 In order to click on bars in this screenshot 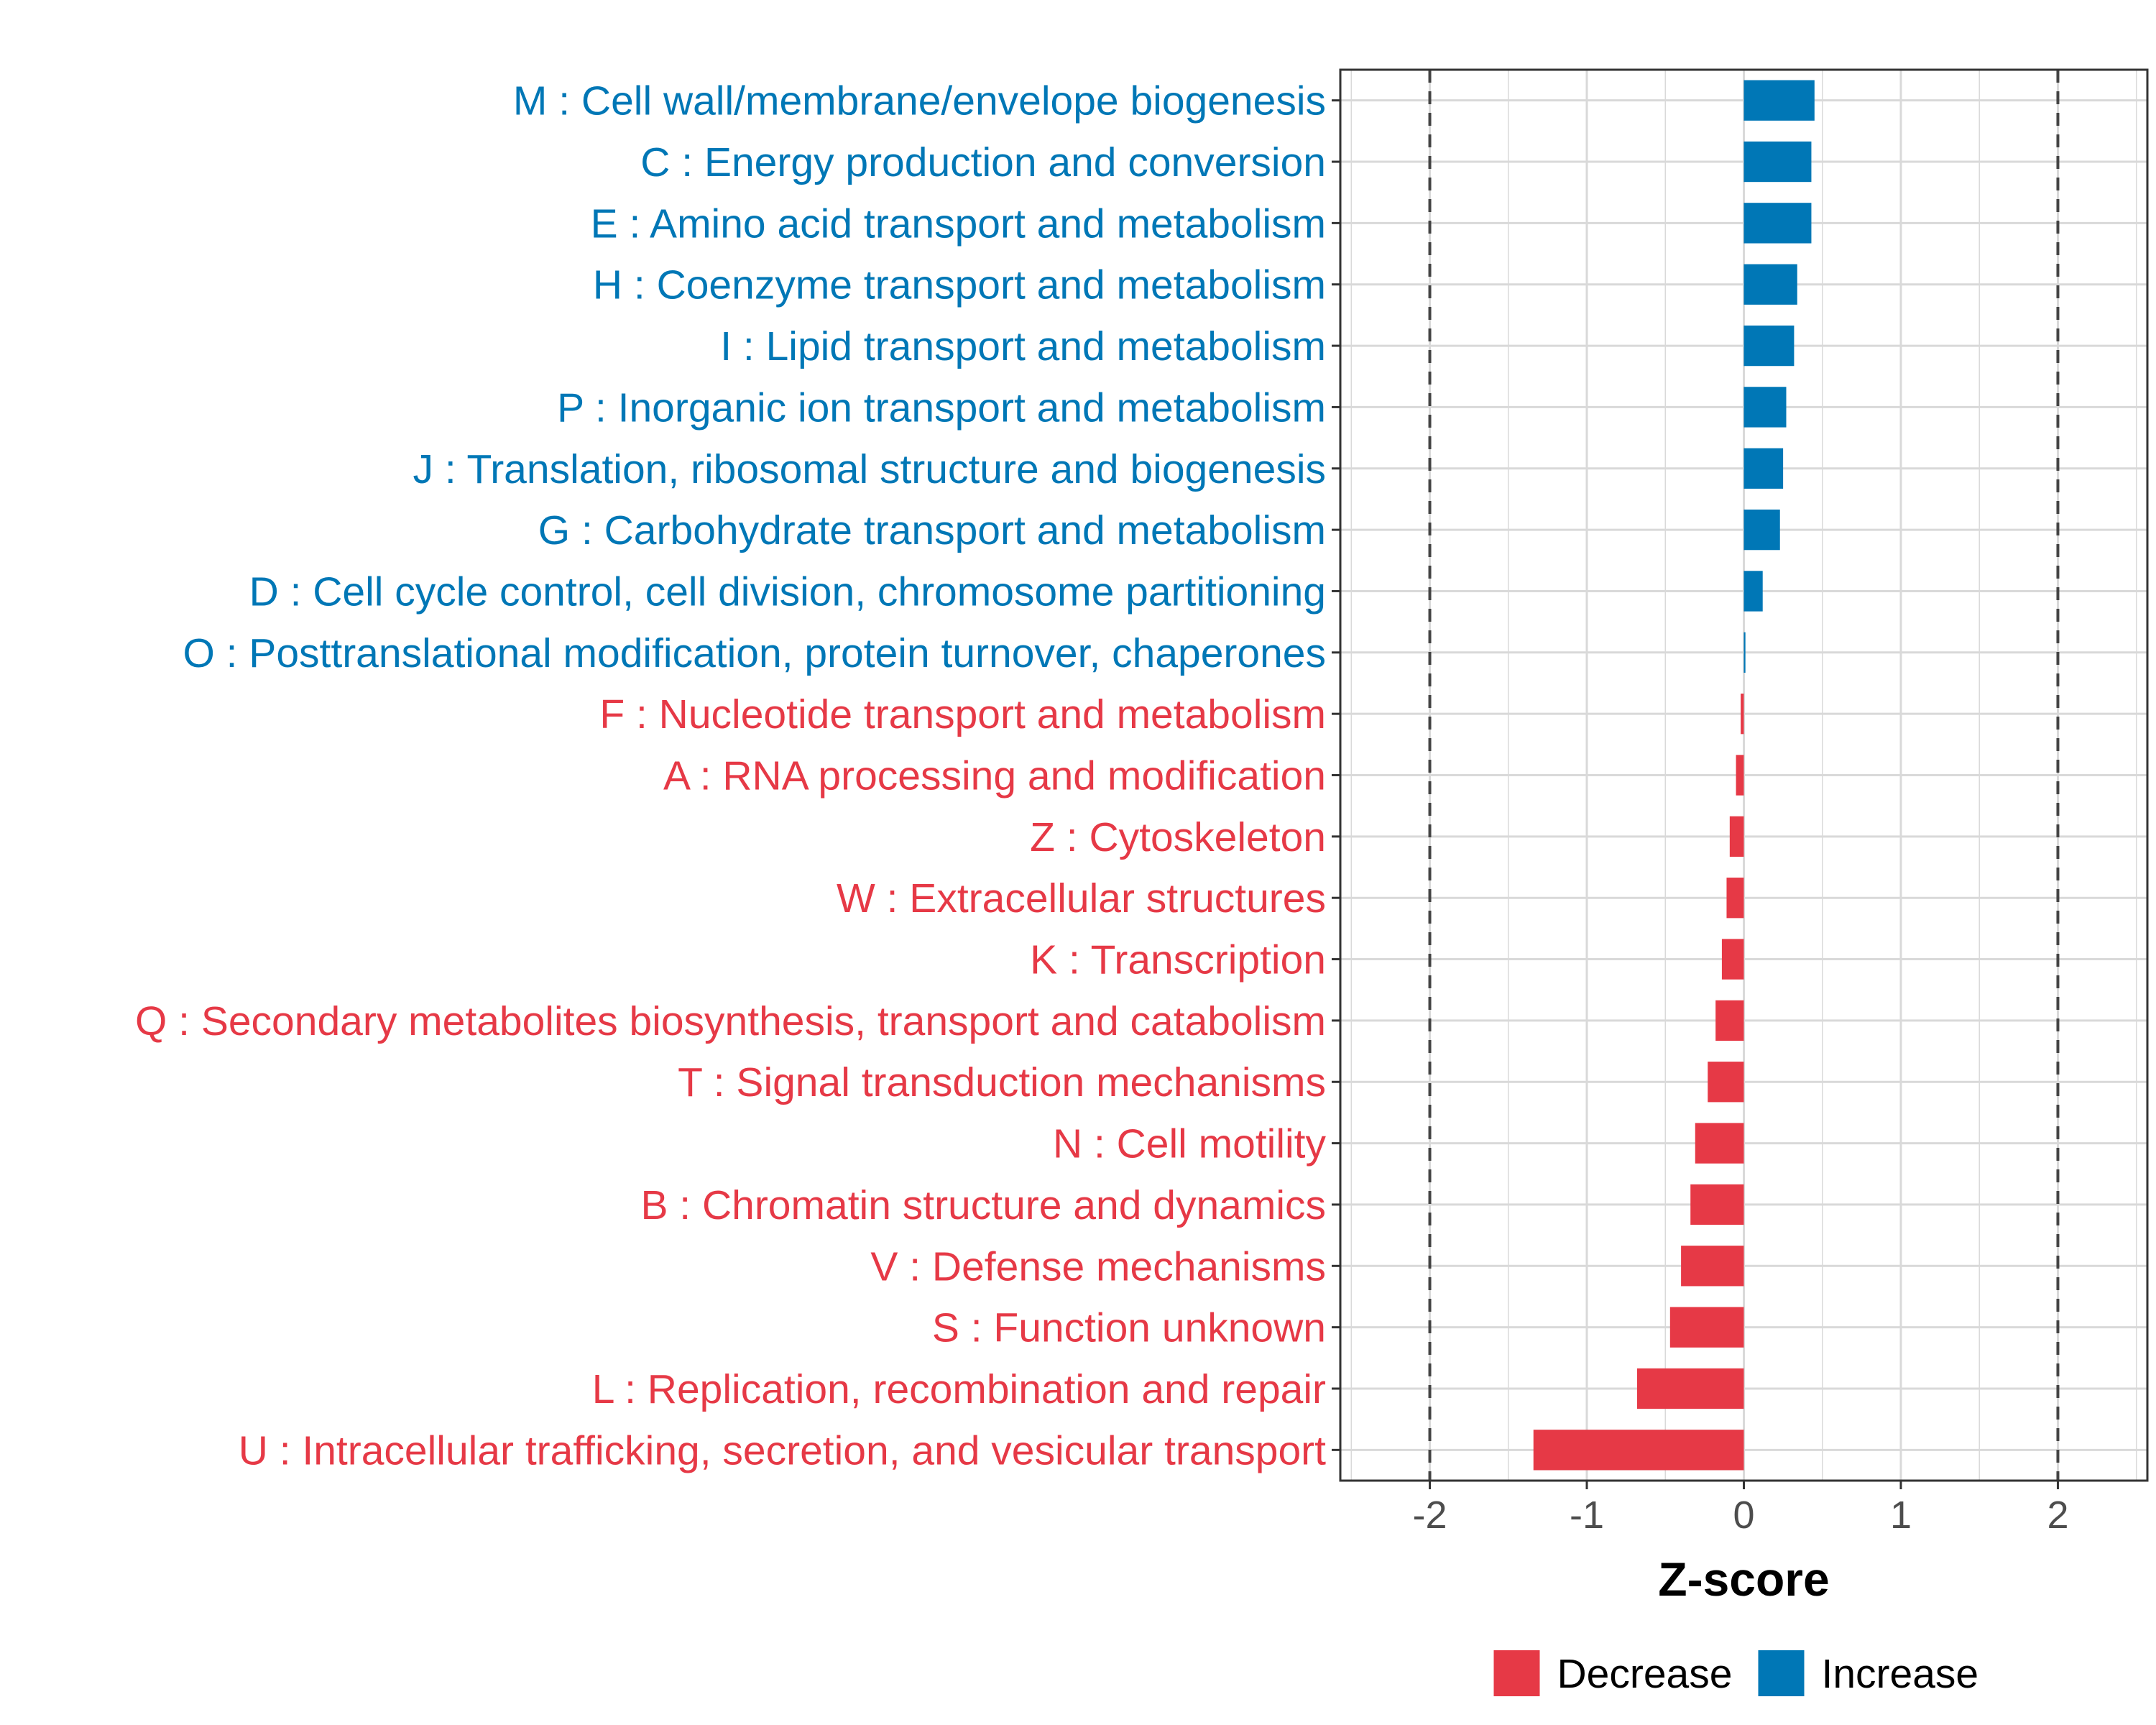, I will do `click(1674, 775)`.